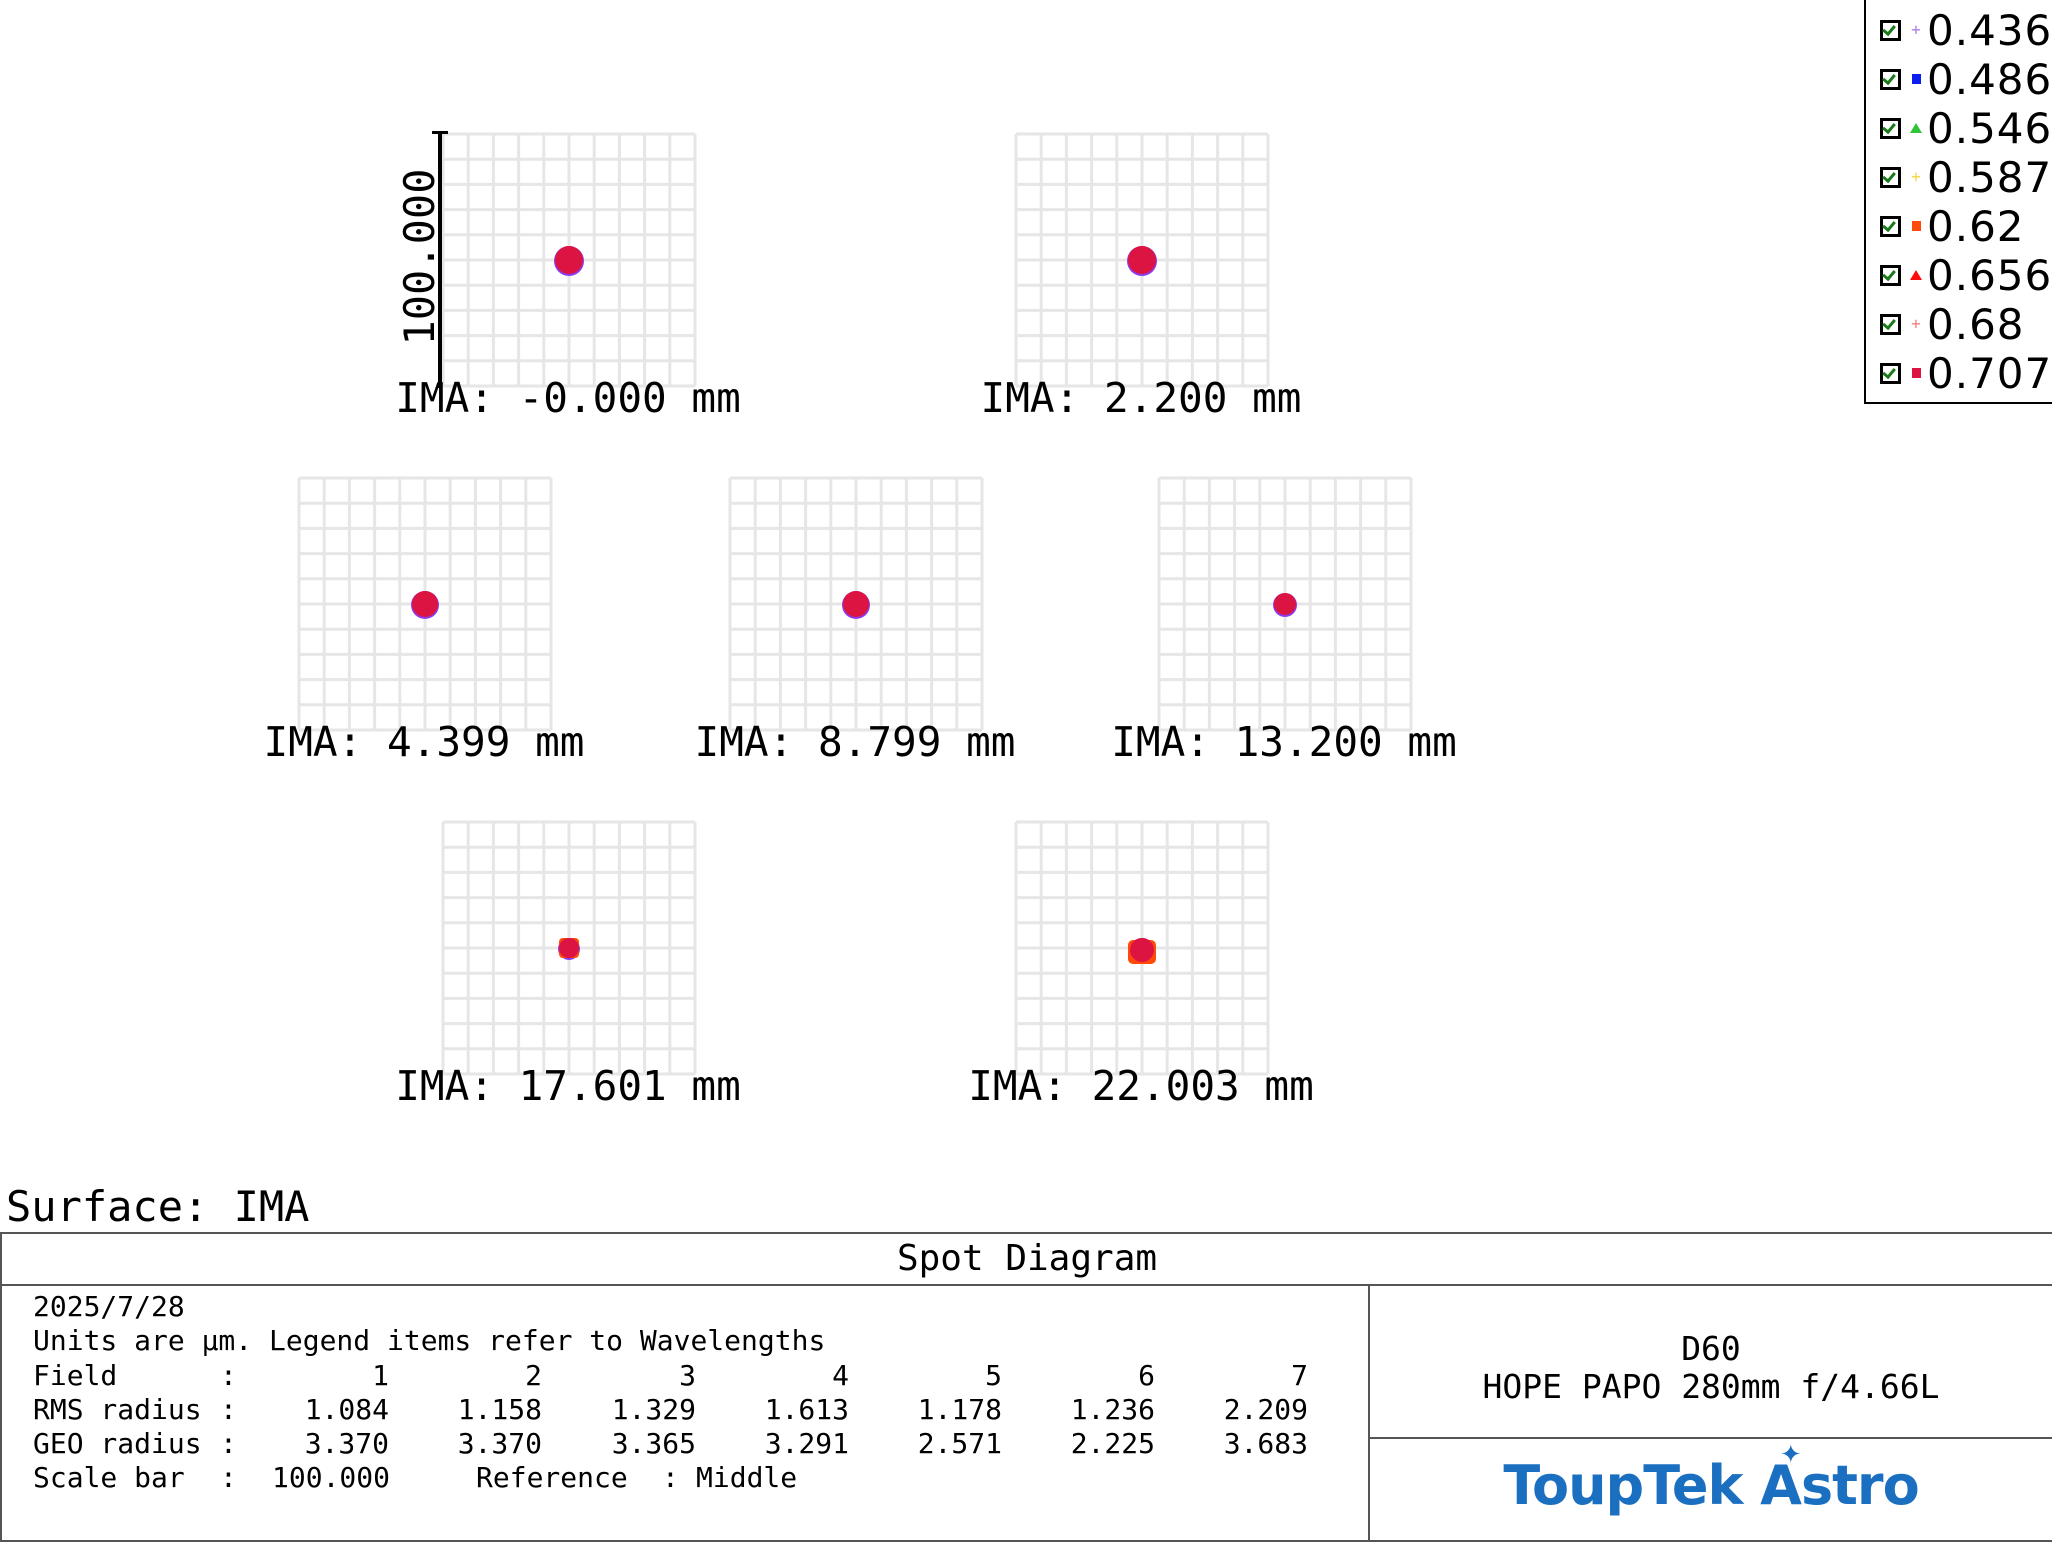  I want to click on legend-item: 0.546, so click(1959, 128).